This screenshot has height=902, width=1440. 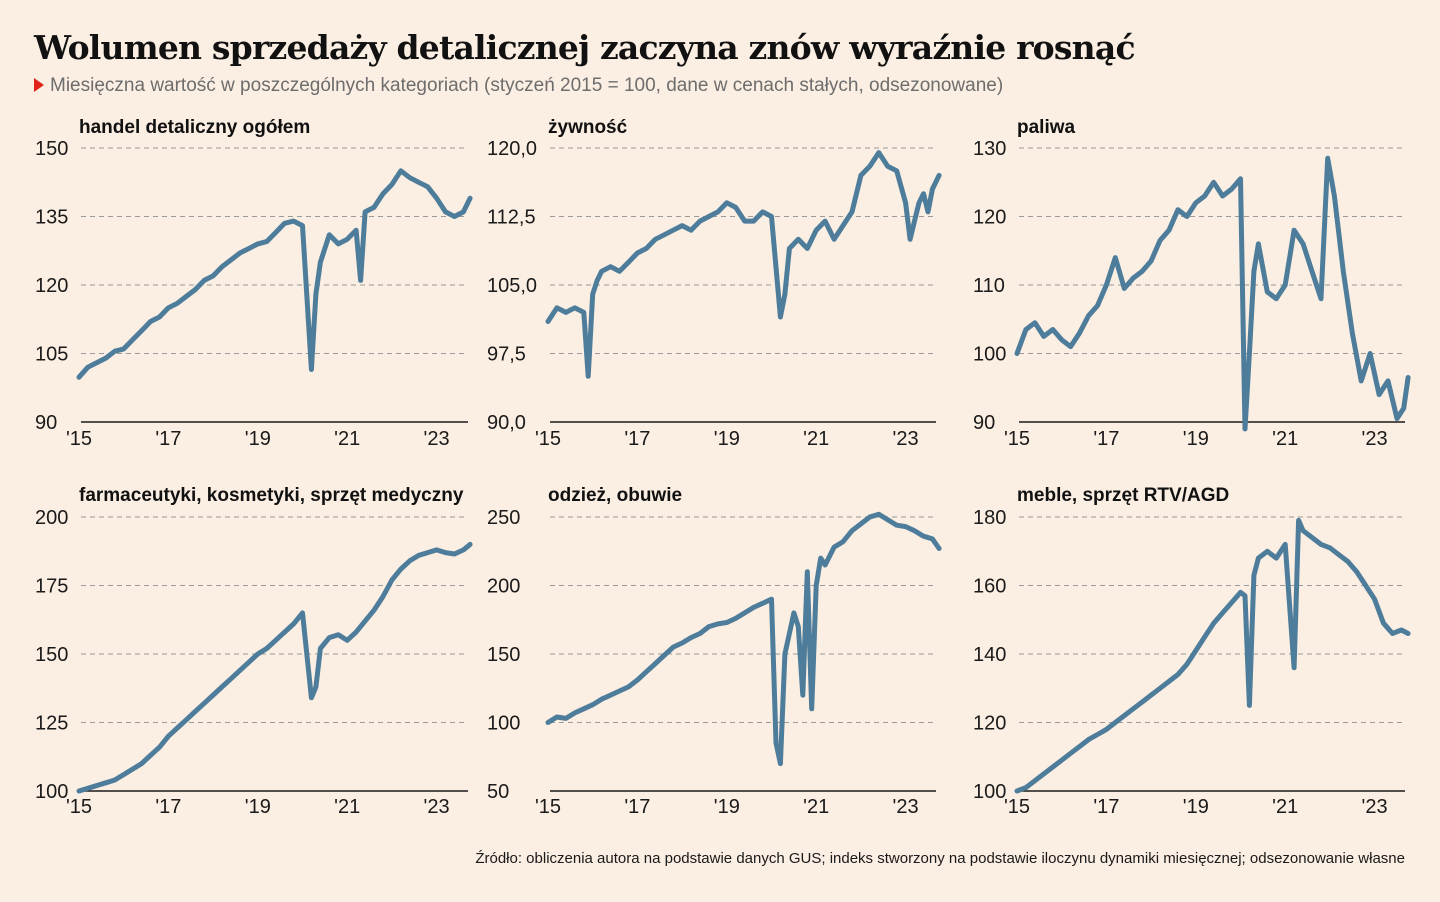 I want to click on panel-title: meble, sprzęt RTV/AGD, so click(x=1123, y=495).